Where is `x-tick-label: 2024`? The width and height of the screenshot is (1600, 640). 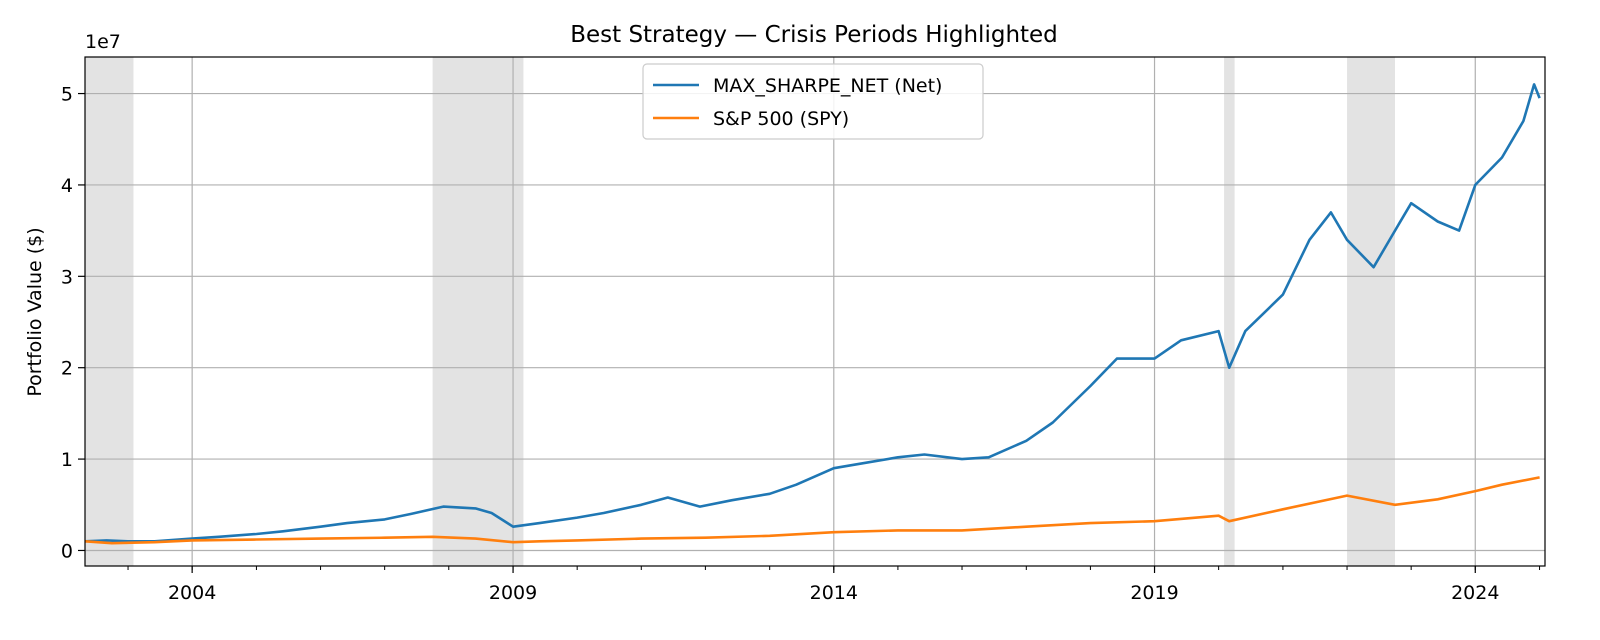 x-tick-label: 2024 is located at coordinates (1475, 593).